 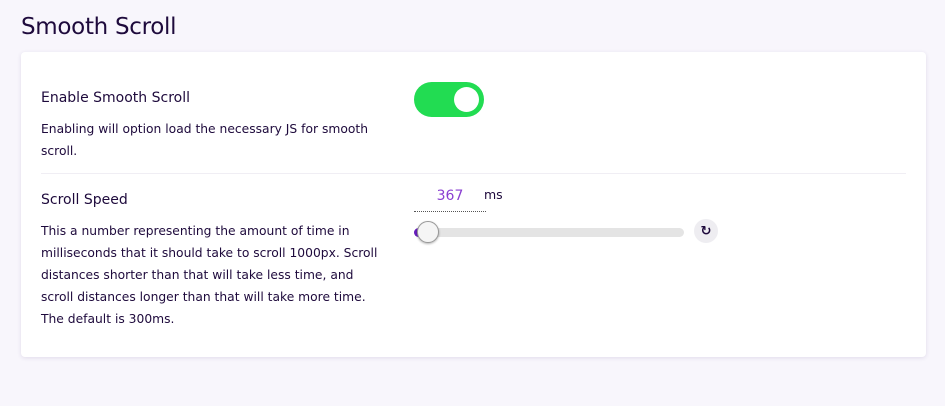 I want to click on divider, so click(x=473, y=173).